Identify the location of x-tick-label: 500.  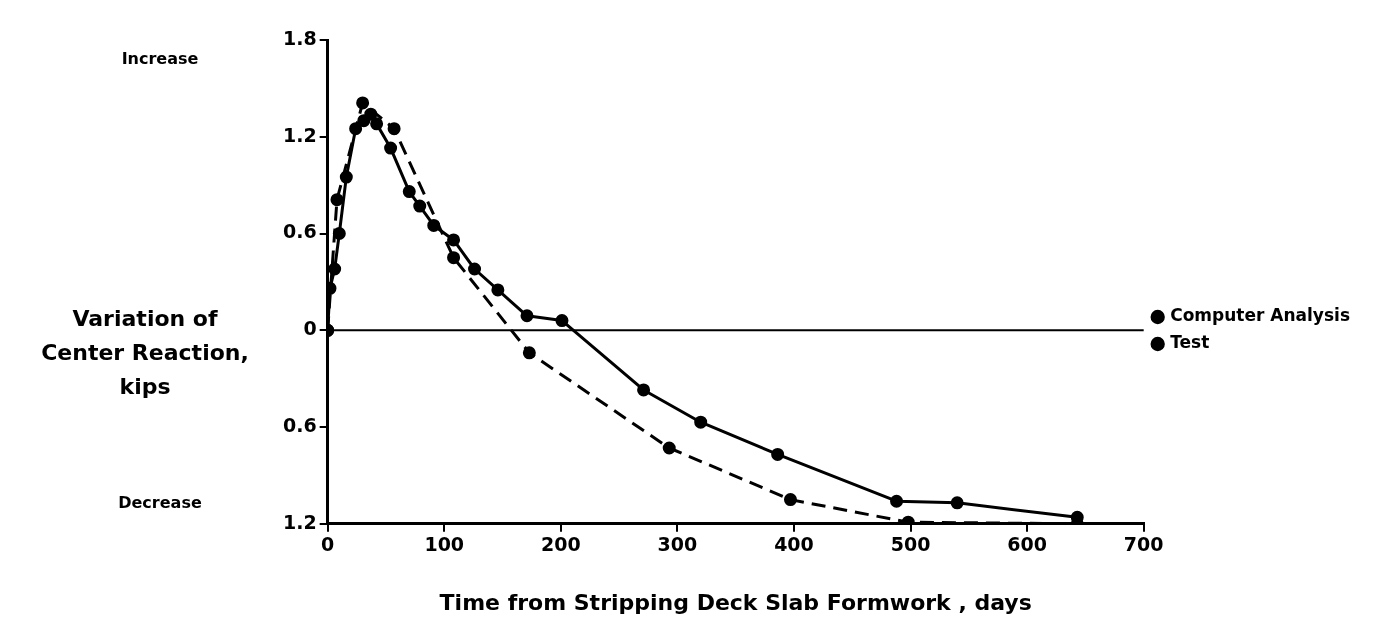
(910, 544).